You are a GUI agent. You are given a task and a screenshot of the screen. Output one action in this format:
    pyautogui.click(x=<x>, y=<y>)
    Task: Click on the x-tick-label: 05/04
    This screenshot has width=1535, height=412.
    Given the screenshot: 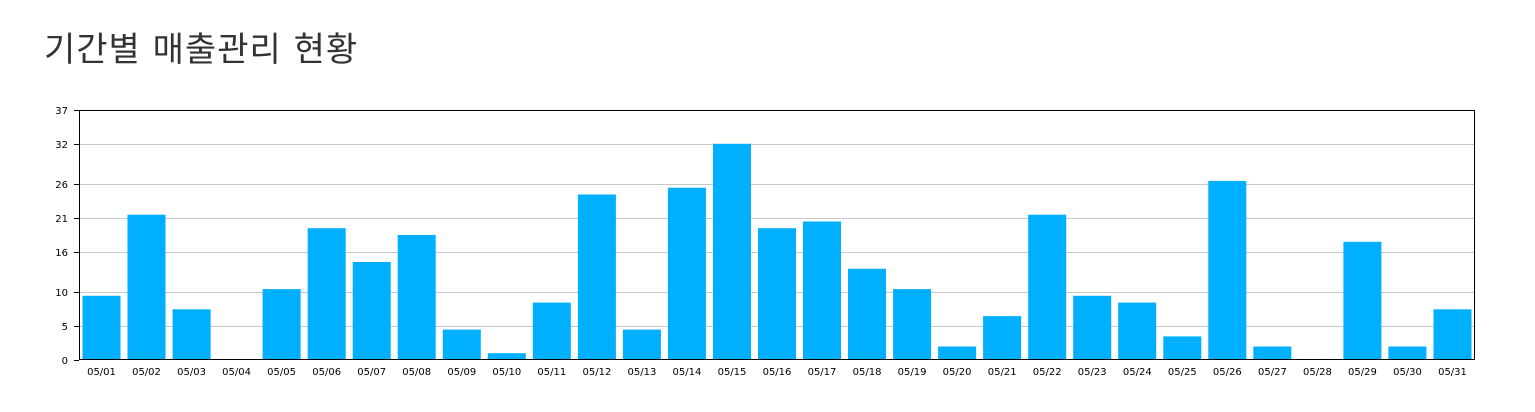 What is the action you would take?
    pyautogui.click(x=236, y=372)
    